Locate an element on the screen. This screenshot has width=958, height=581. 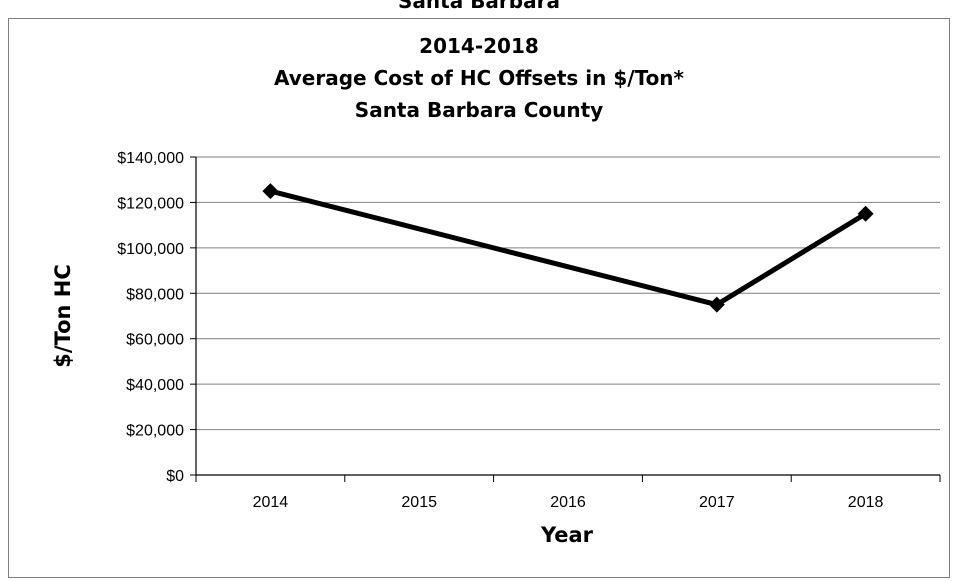
y-tick-label: $20,000 is located at coordinates (155, 431).